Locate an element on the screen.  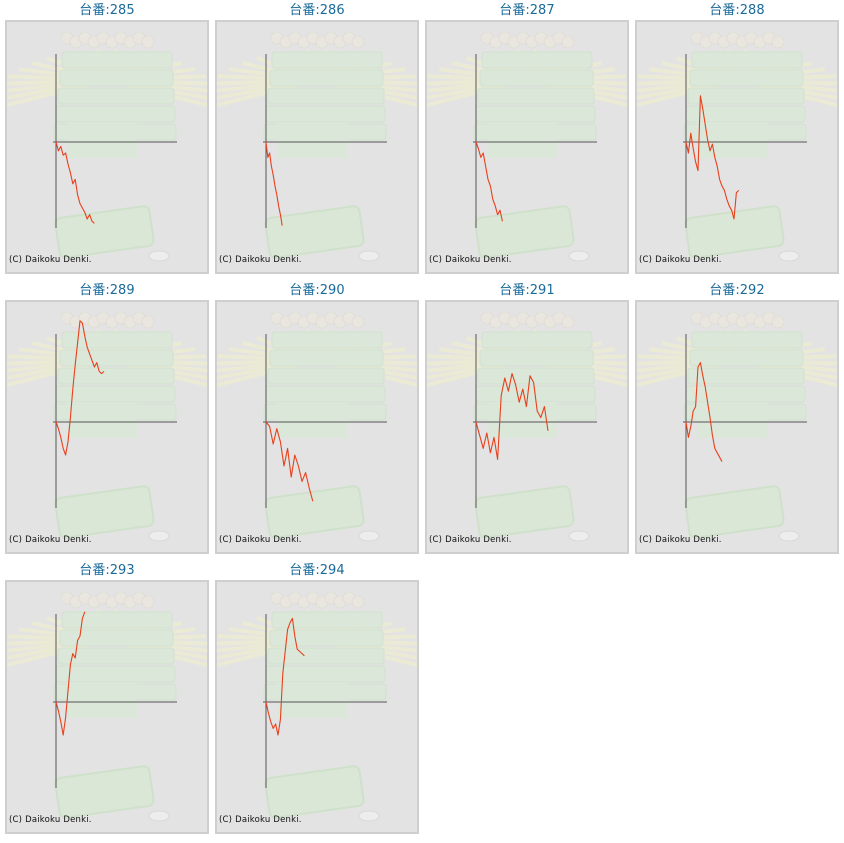
machine-number-title: 台番:294 is located at coordinates (317, 570).